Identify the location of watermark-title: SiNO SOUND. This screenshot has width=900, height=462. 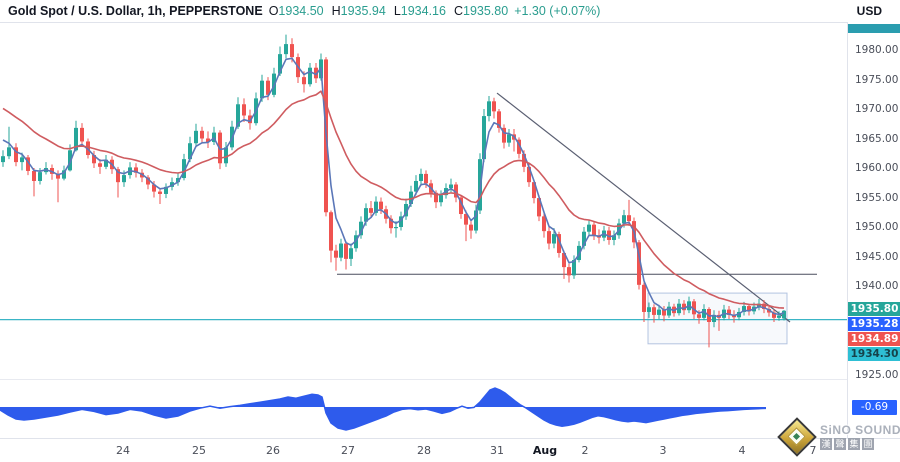
(860, 429).